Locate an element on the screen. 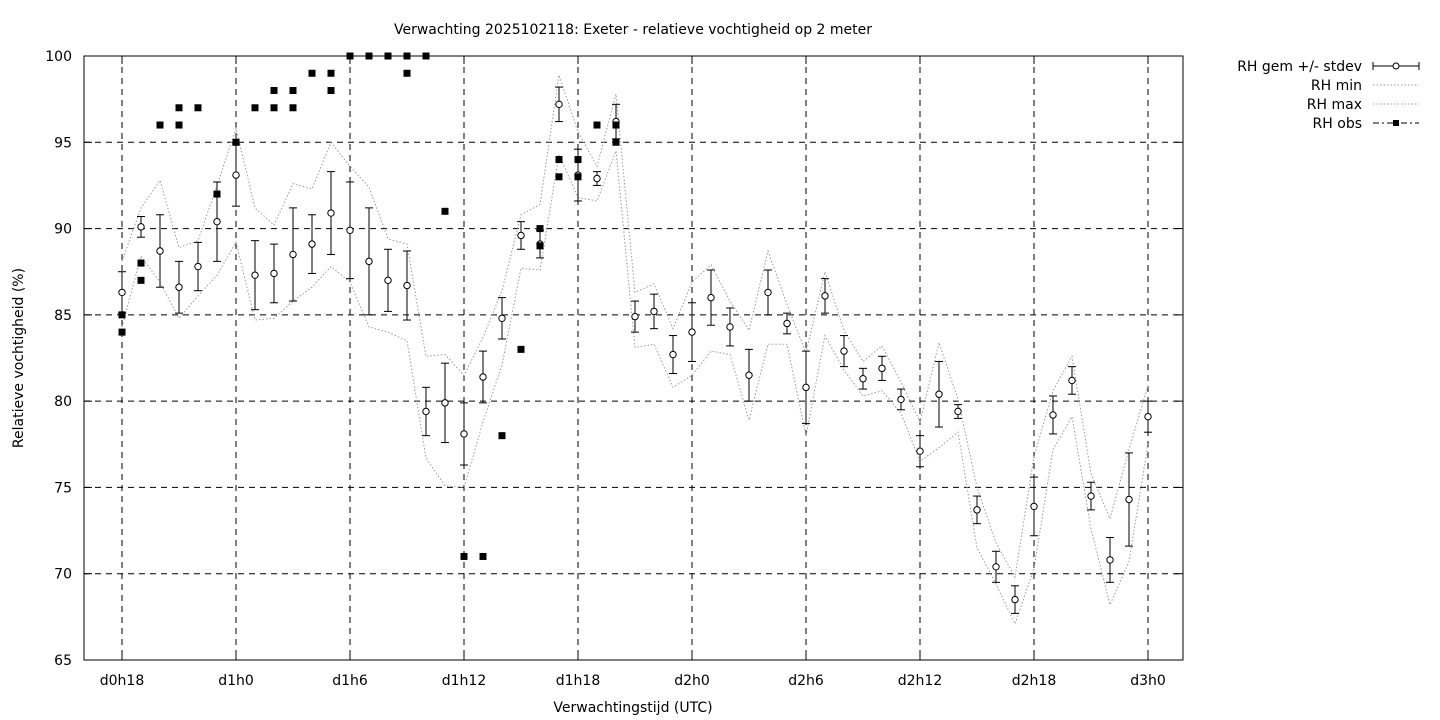 Image resolution: width=1440 pixels, height=720 pixels. x-tick-label: d1h0 is located at coordinates (236, 681).